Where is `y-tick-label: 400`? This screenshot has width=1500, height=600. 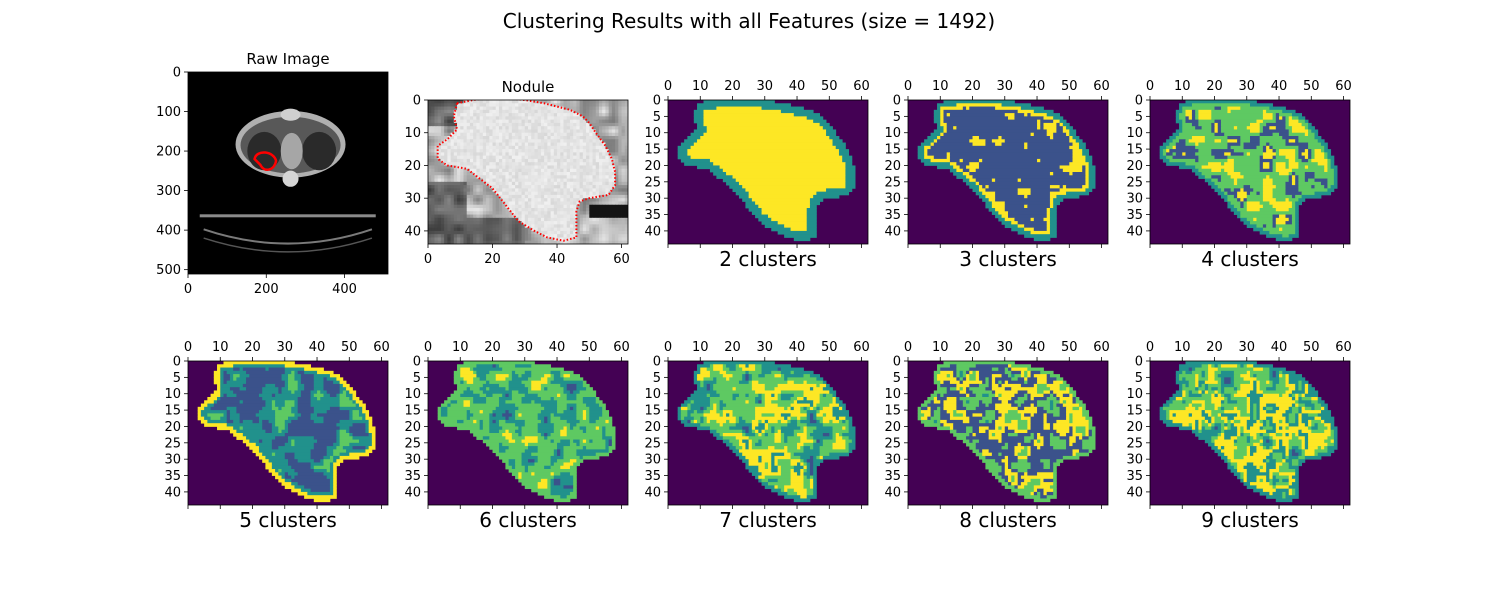
y-tick-label: 400 is located at coordinates (168, 231).